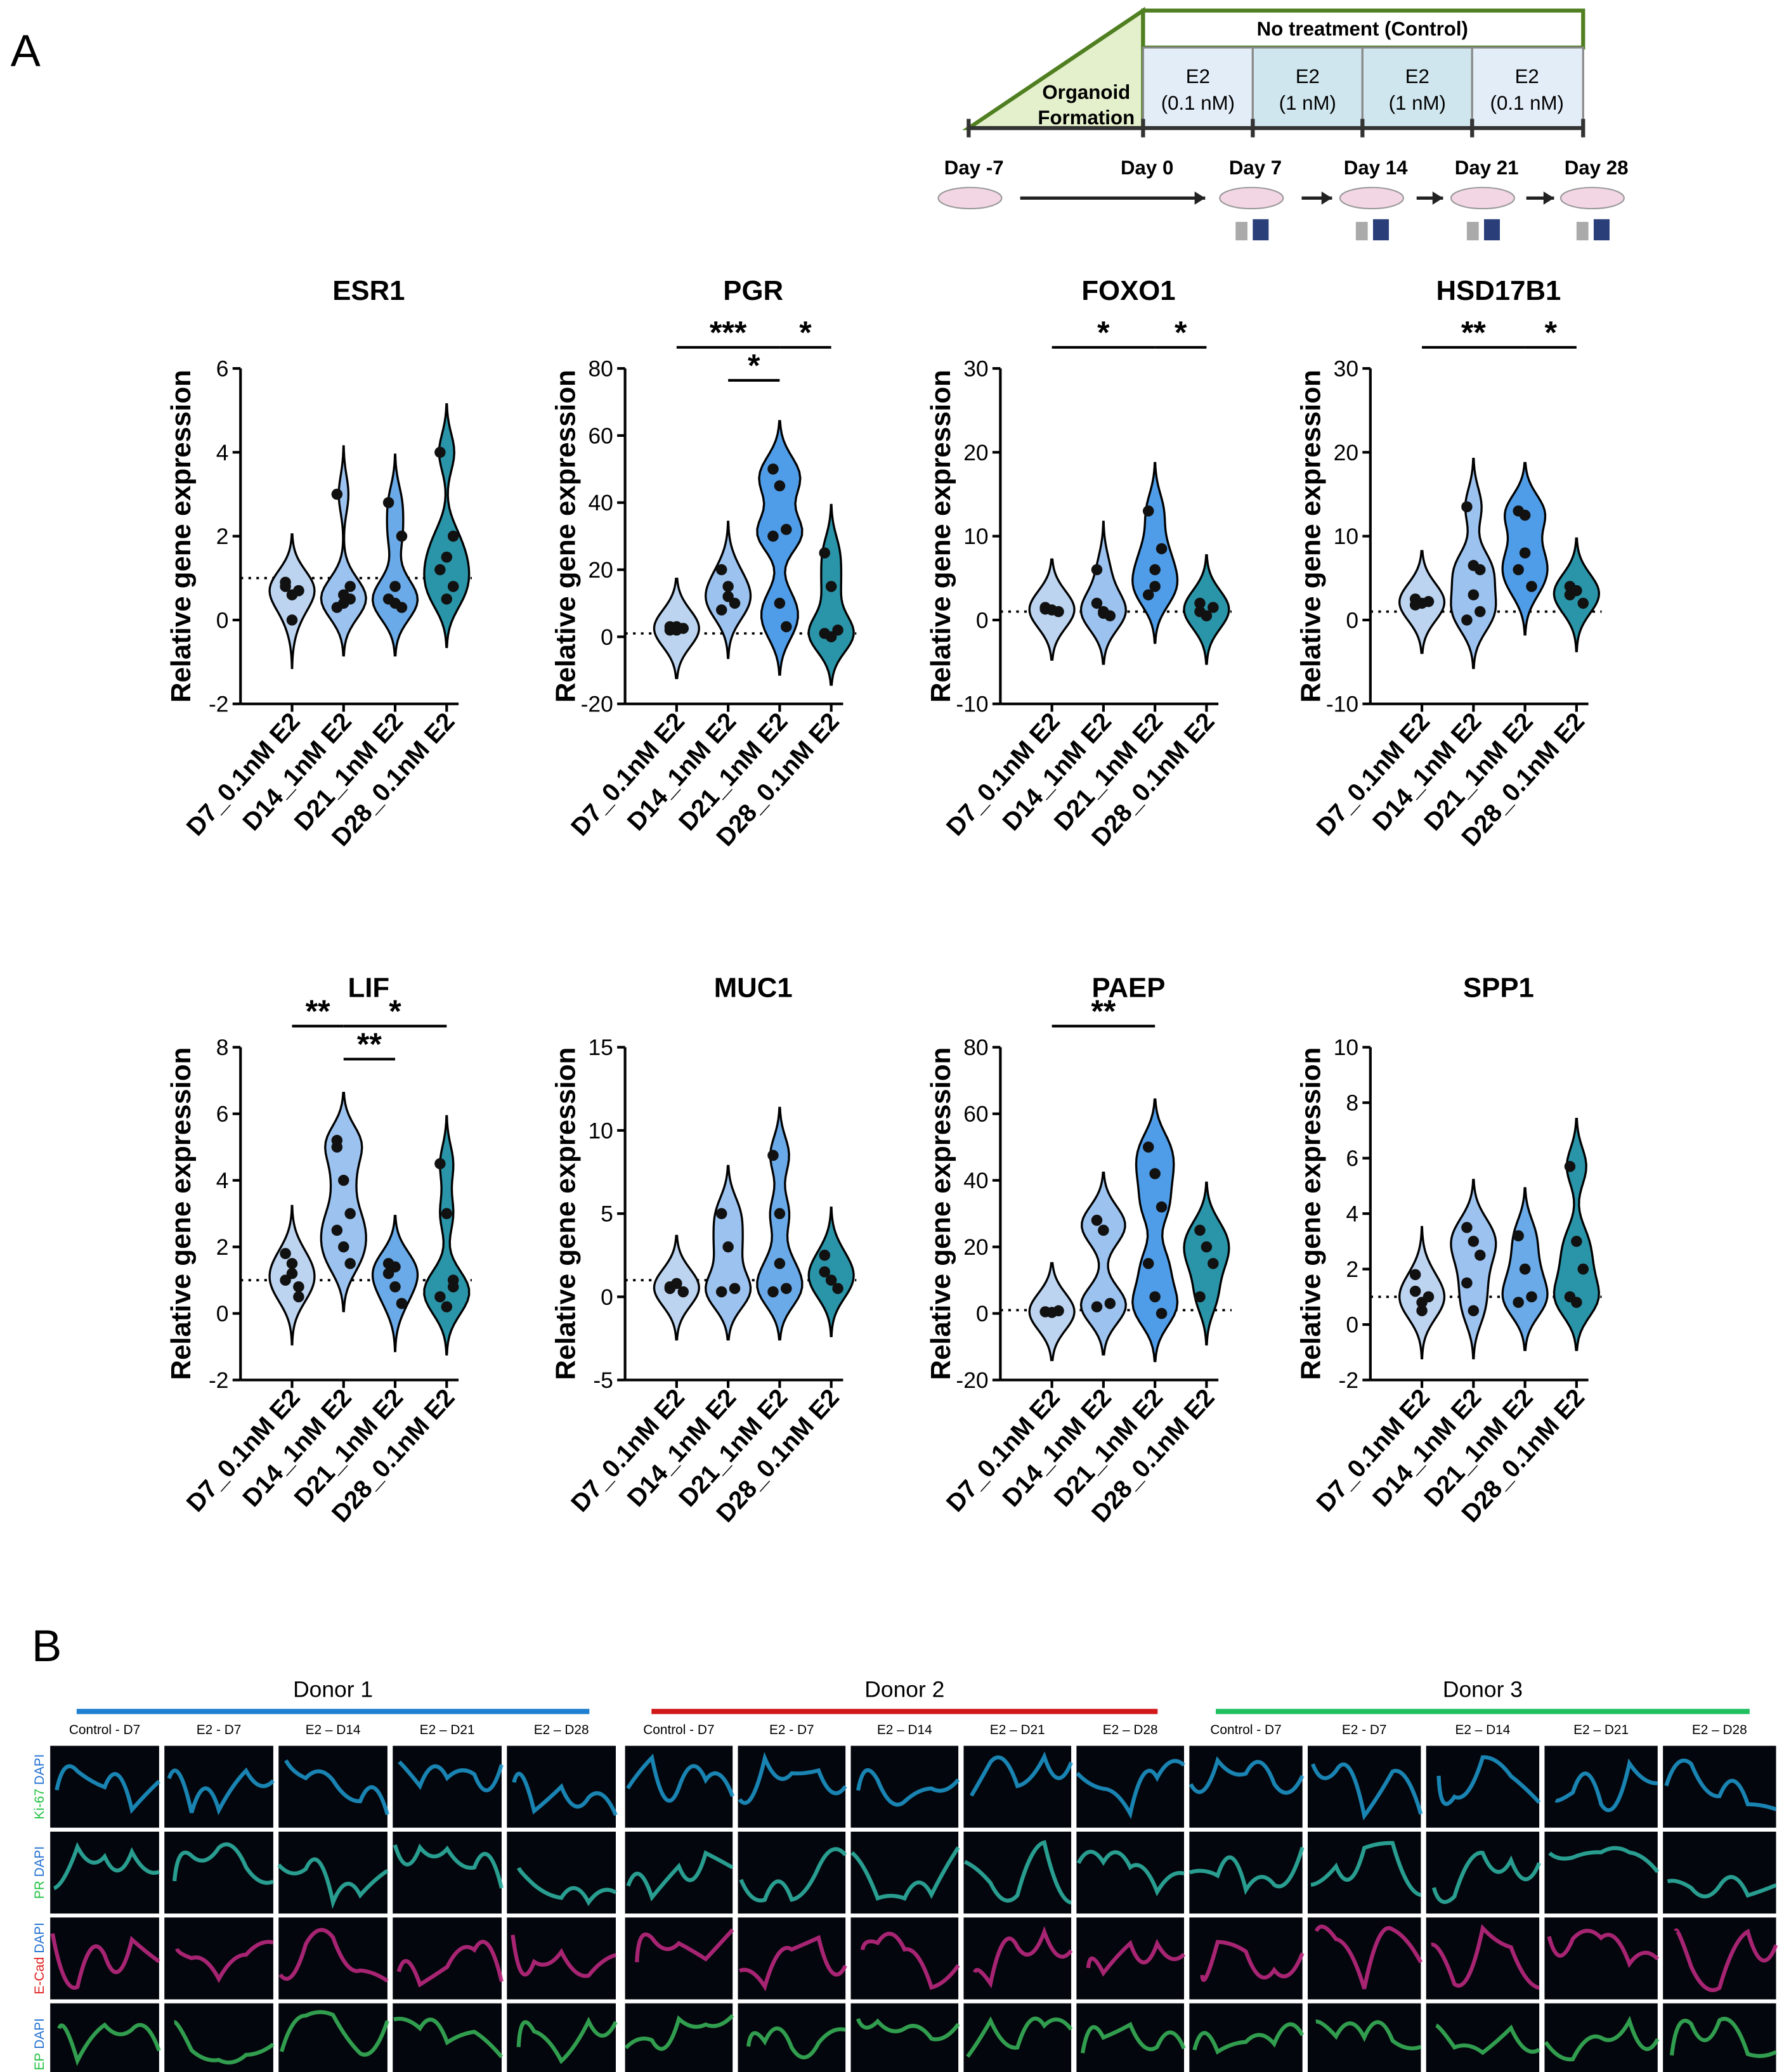 The width and height of the screenshot is (1784, 2072). Describe the element at coordinates (975, 1047) in the screenshot. I see `y-tick-label: 80` at that location.